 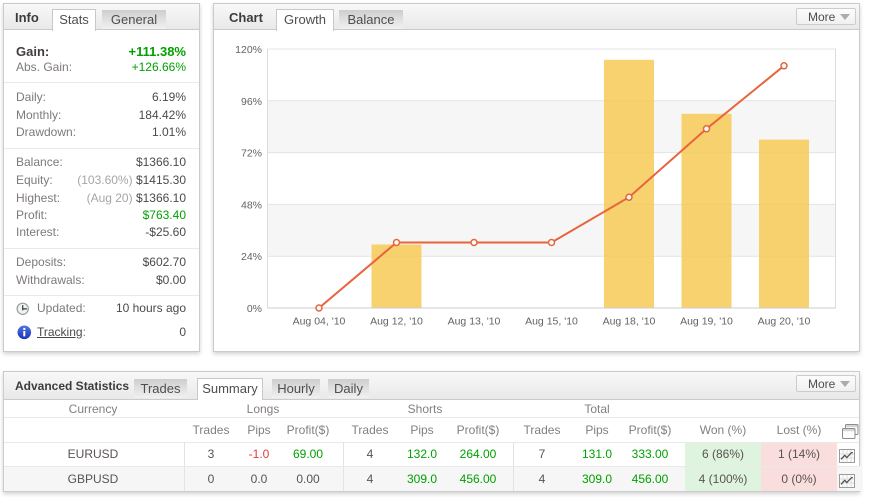 I want to click on svg-text: 24%, so click(x=251, y=257).